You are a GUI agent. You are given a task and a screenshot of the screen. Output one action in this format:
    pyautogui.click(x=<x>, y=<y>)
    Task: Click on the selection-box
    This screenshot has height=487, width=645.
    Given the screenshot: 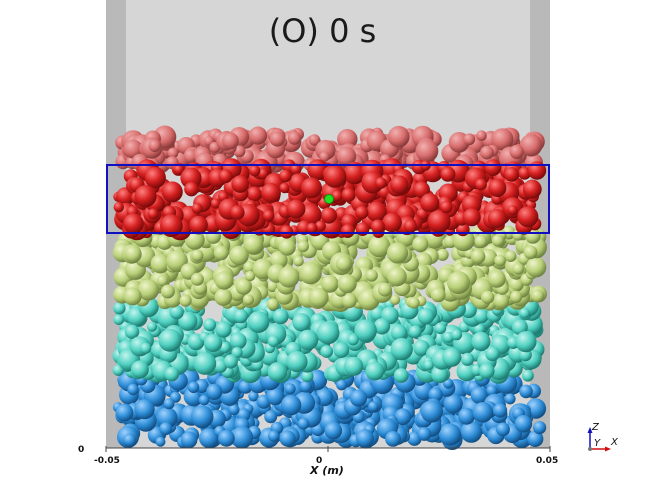 What is the action you would take?
    pyautogui.click(x=328, y=199)
    